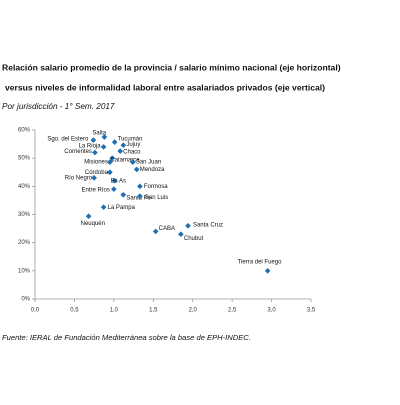 This screenshot has height=405, width=400. Describe the element at coordinates (24, 159) in the screenshot. I see `y-tick-label: 50%` at that location.